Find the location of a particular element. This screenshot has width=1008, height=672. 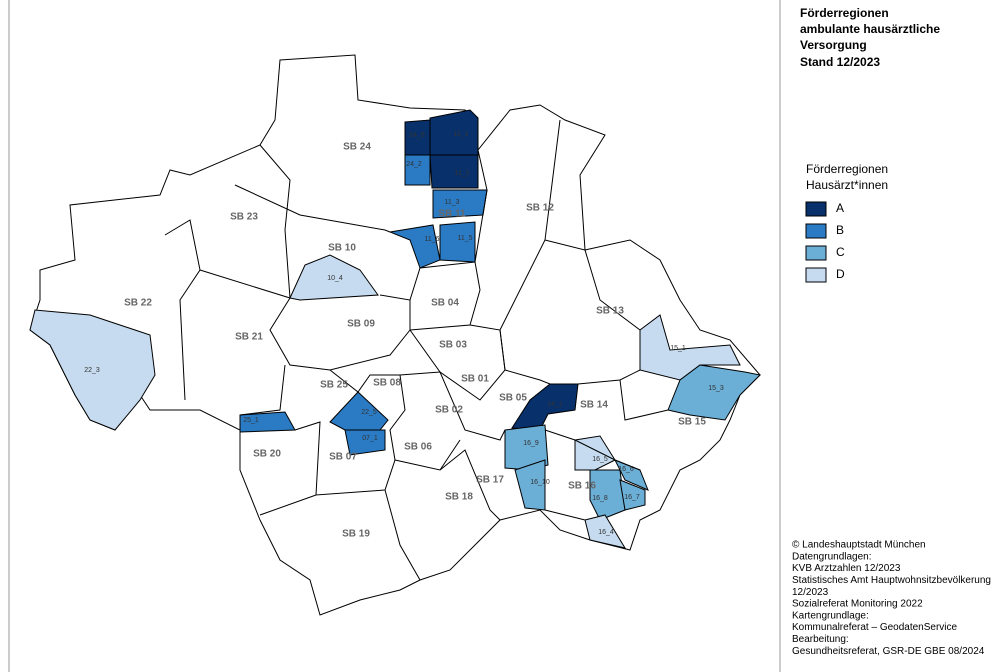

source-line: © Landeshauptstadt München is located at coordinates (859, 545).